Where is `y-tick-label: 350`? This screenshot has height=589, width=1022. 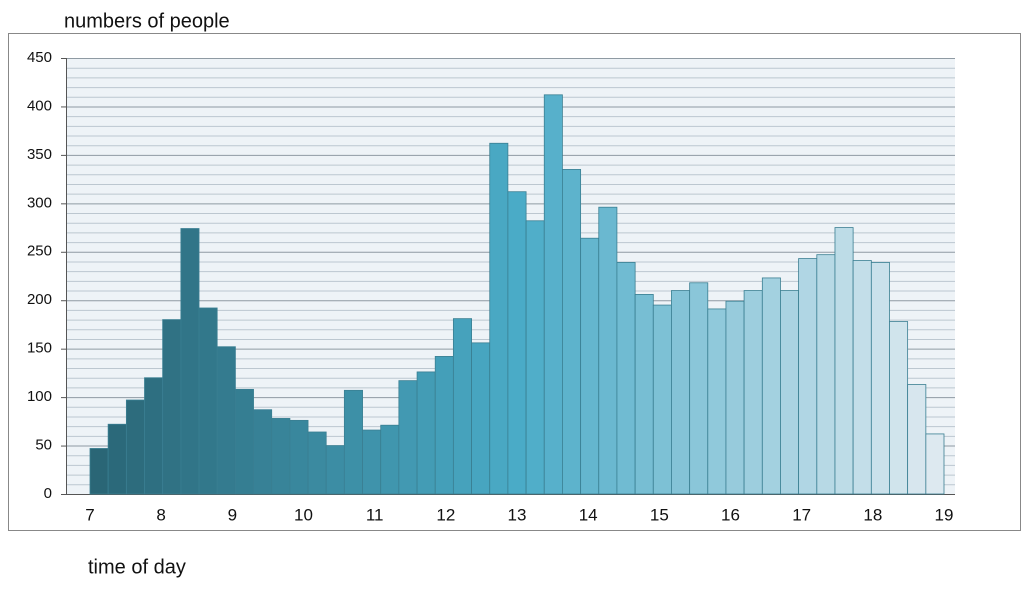 y-tick-label: 350 is located at coordinates (39, 154).